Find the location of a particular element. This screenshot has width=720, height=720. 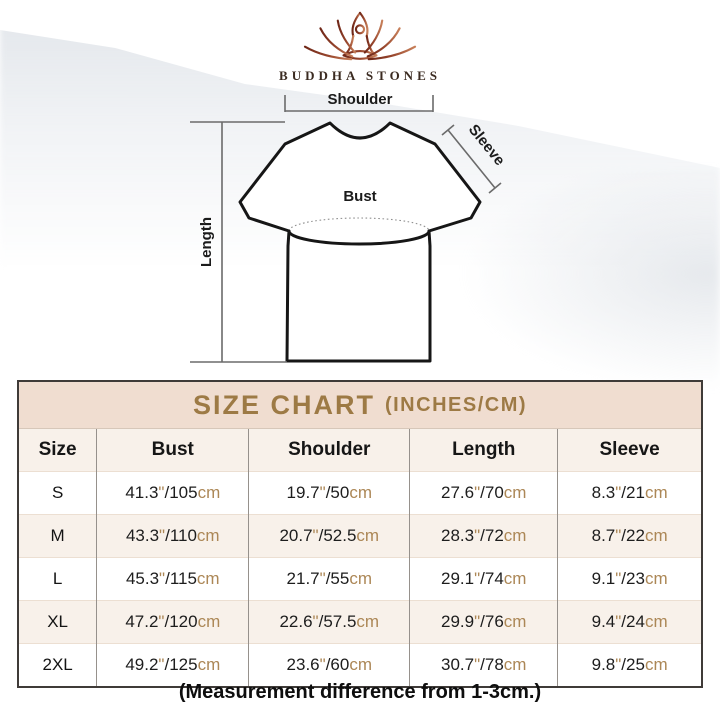

size-chart-units: (INCHES/CM) is located at coordinates (456, 404).